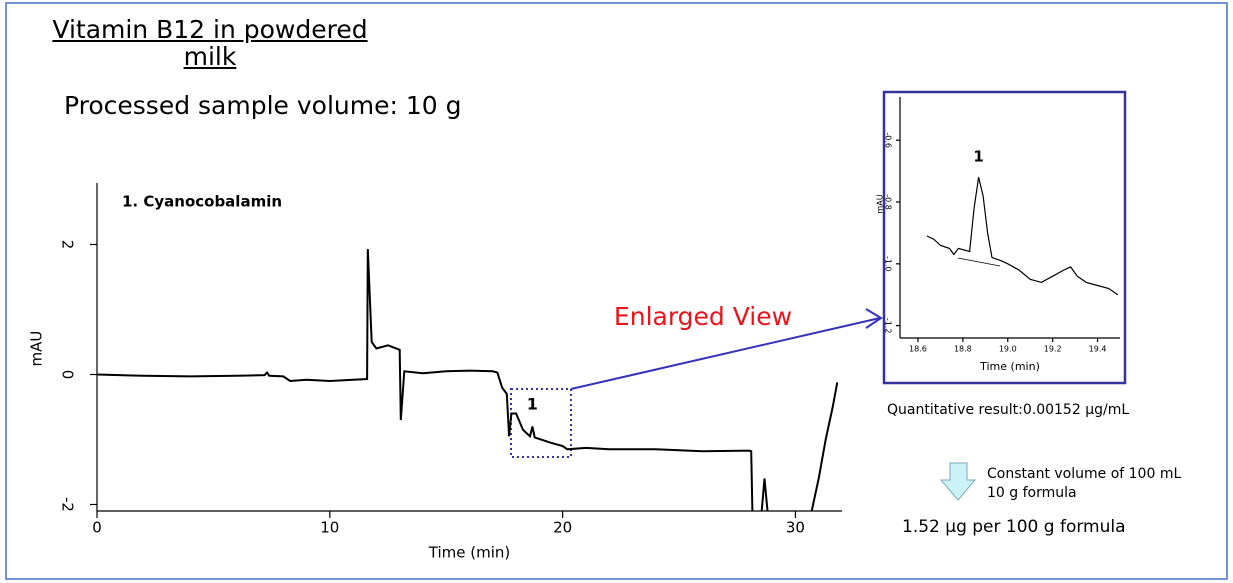 The width and height of the screenshot is (1233, 583). I want to click on annotation: 1. Cyanocobalamin, so click(202, 202).